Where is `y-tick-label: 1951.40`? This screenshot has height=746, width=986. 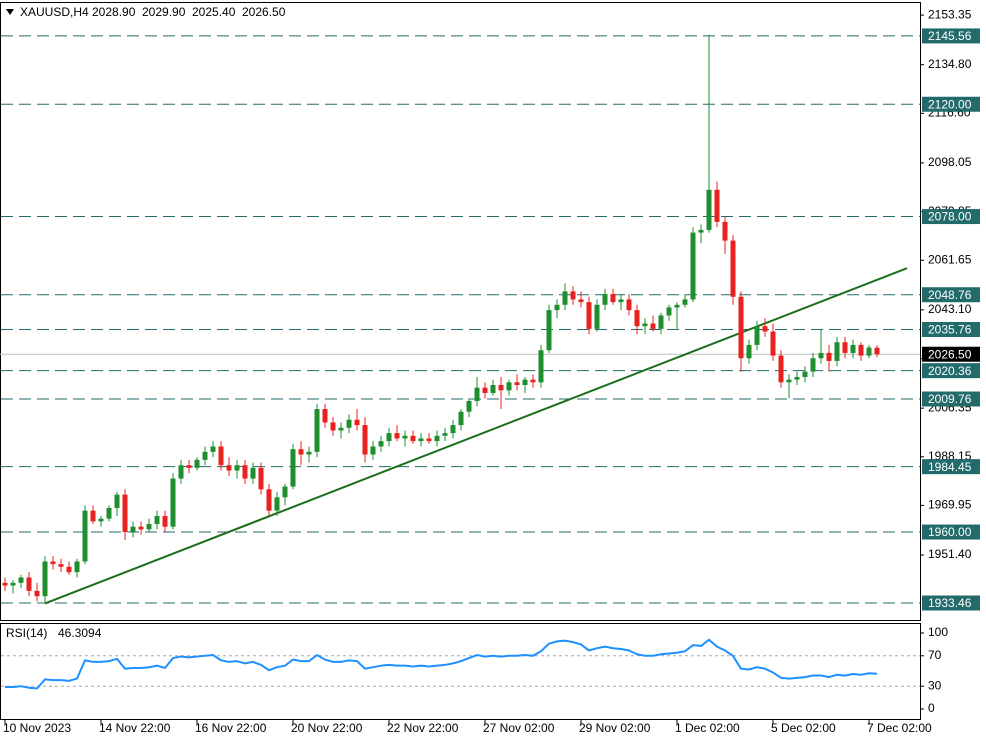
y-tick-label: 1951.40 is located at coordinates (950, 554).